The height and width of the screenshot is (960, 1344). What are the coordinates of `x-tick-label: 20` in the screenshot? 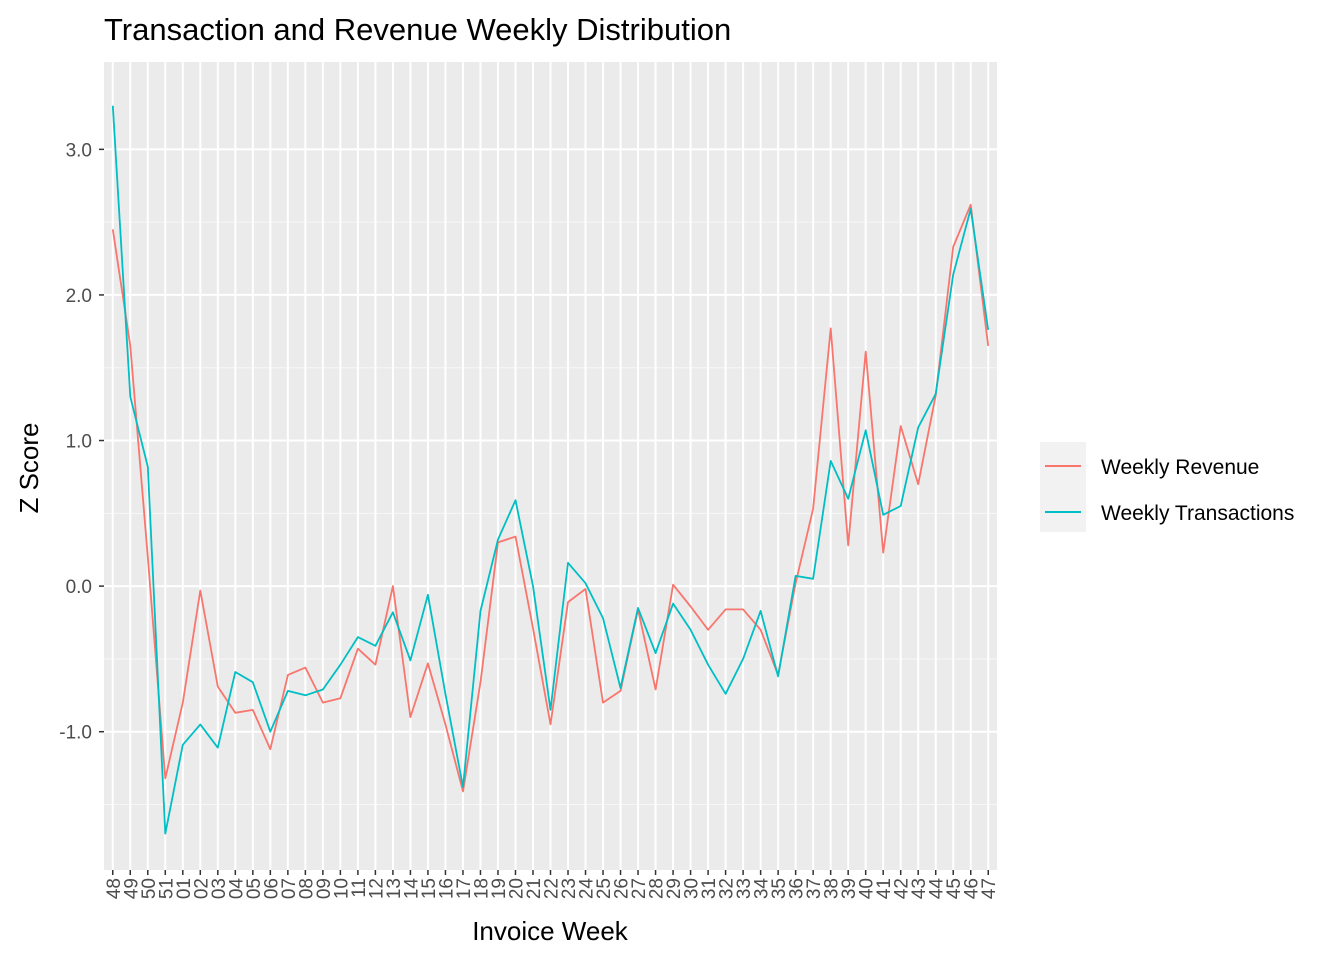 It's located at (516, 888).